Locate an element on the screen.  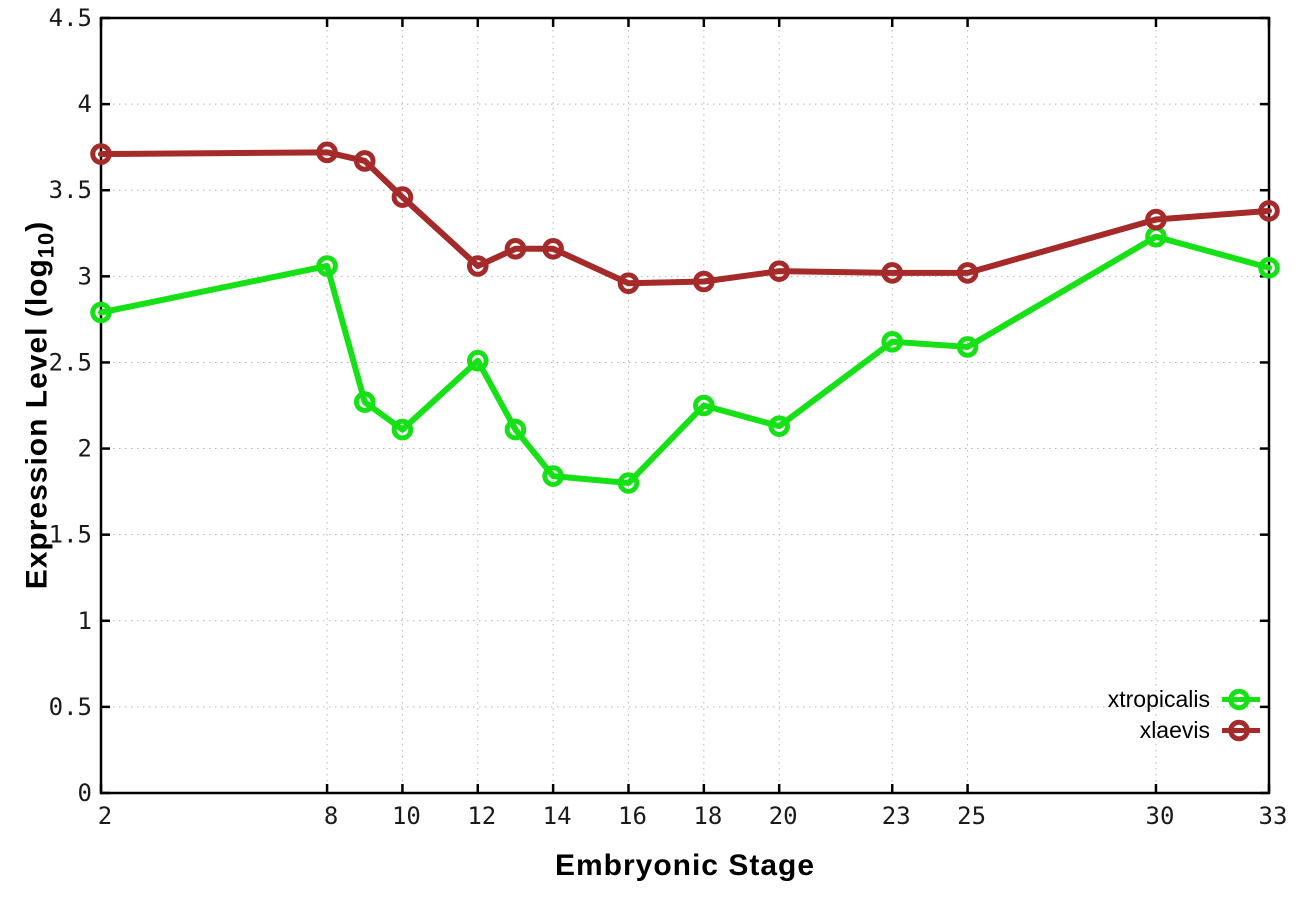
legend-entry-xlaevis: xlaevis is located at coordinates (1201, 730).